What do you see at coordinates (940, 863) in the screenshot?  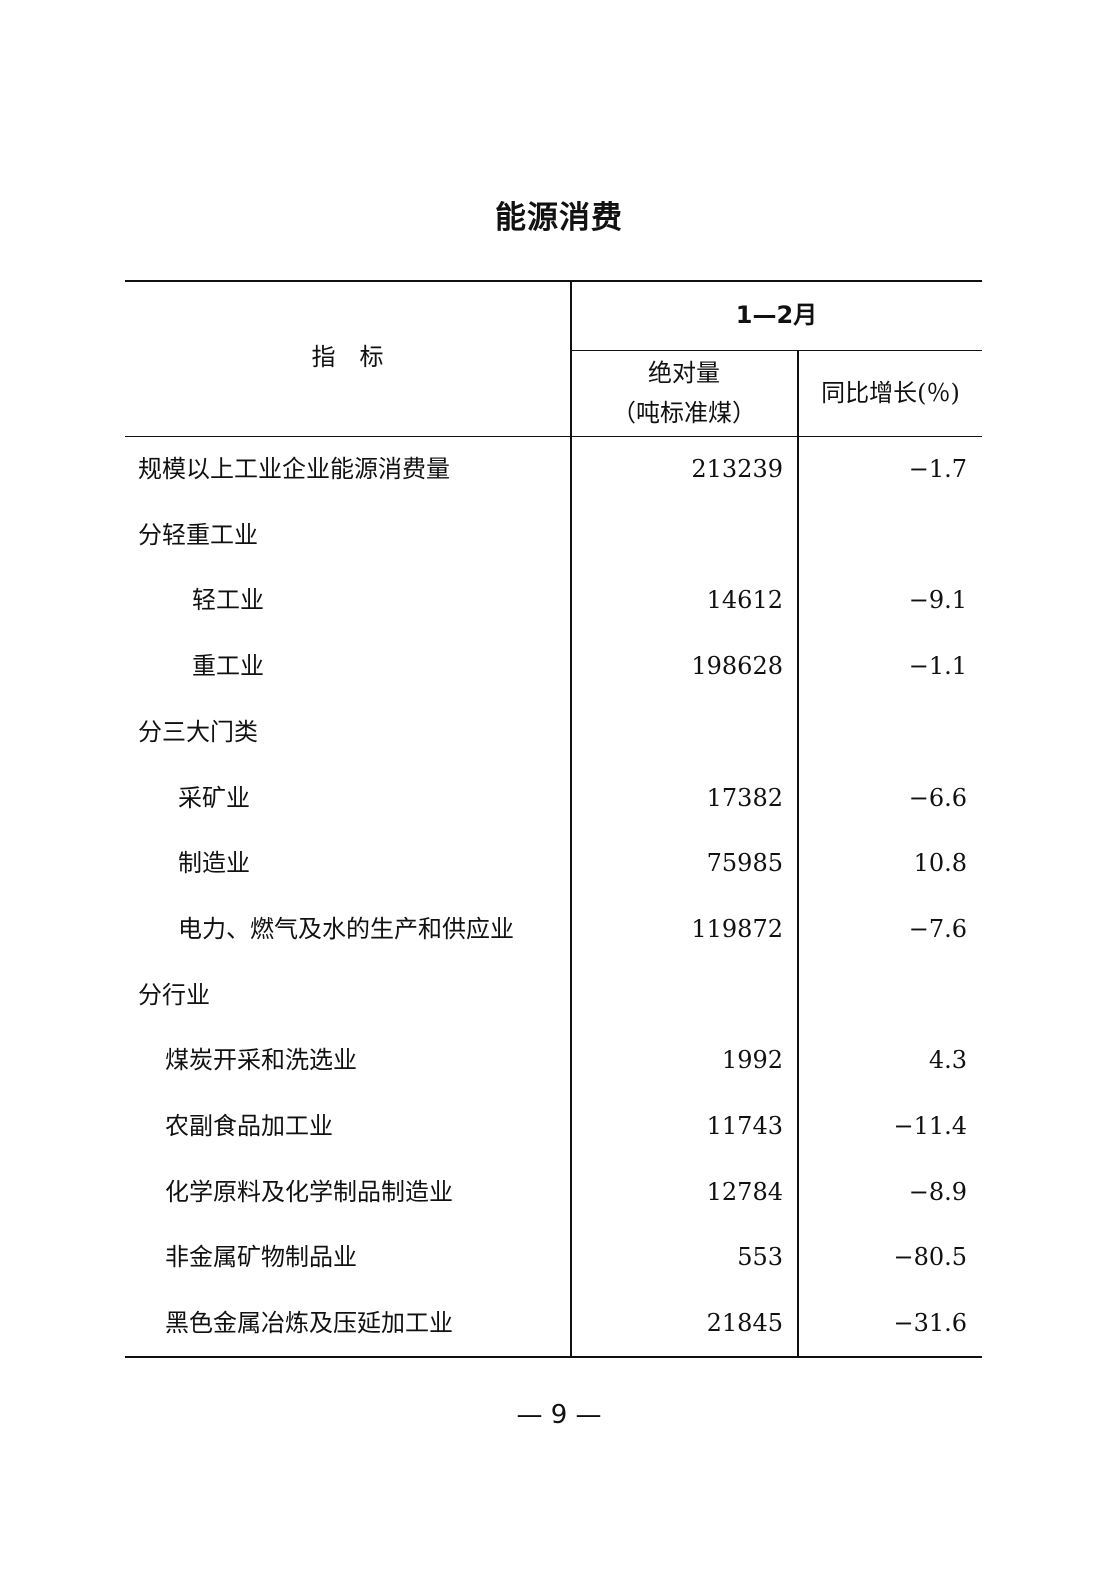 I see `row-growth-value: 10.8` at bounding box center [940, 863].